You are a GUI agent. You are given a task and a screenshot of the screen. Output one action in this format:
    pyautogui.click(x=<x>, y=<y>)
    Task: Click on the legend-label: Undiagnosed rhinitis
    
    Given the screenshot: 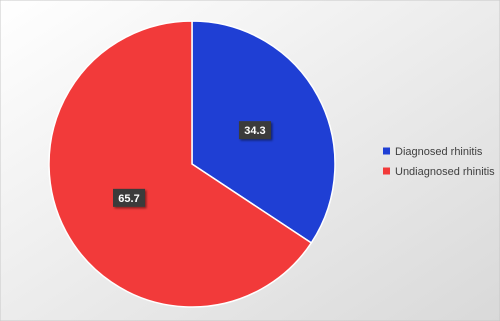 What is the action you would take?
    pyautogui.click(x=445, y=172)
    